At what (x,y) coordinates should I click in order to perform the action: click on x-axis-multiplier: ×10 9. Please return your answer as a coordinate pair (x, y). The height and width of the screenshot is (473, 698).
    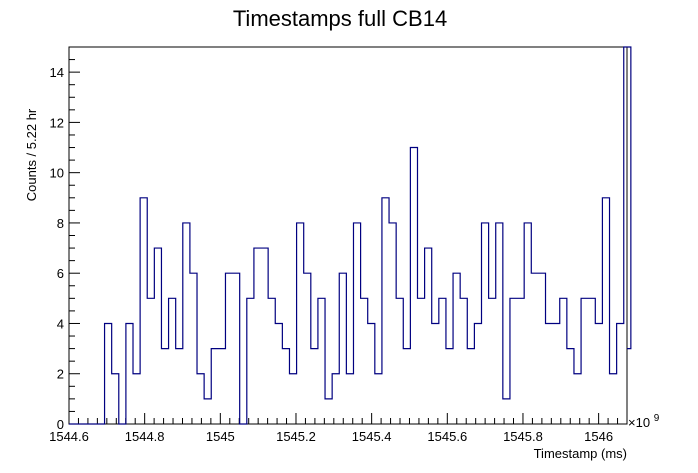
    Looking at the image, I should click on (644, 421).